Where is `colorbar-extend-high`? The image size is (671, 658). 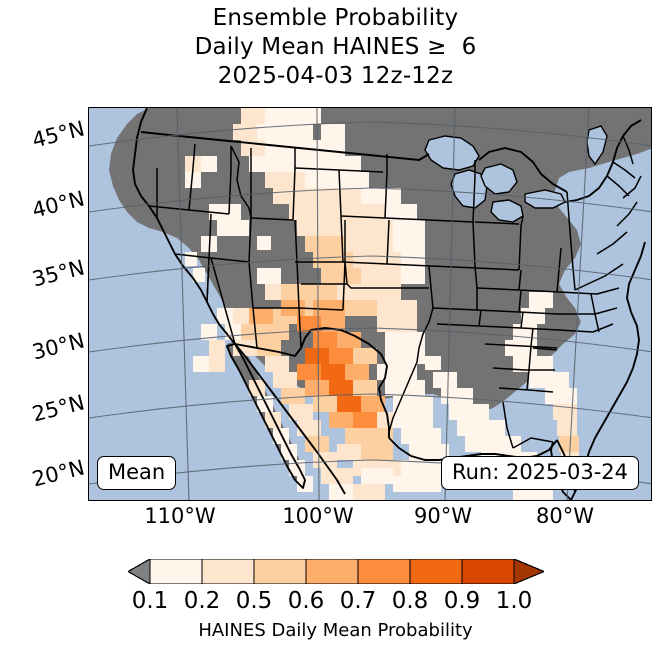
colorbar-extend-high is located at coordinates (528, 571).